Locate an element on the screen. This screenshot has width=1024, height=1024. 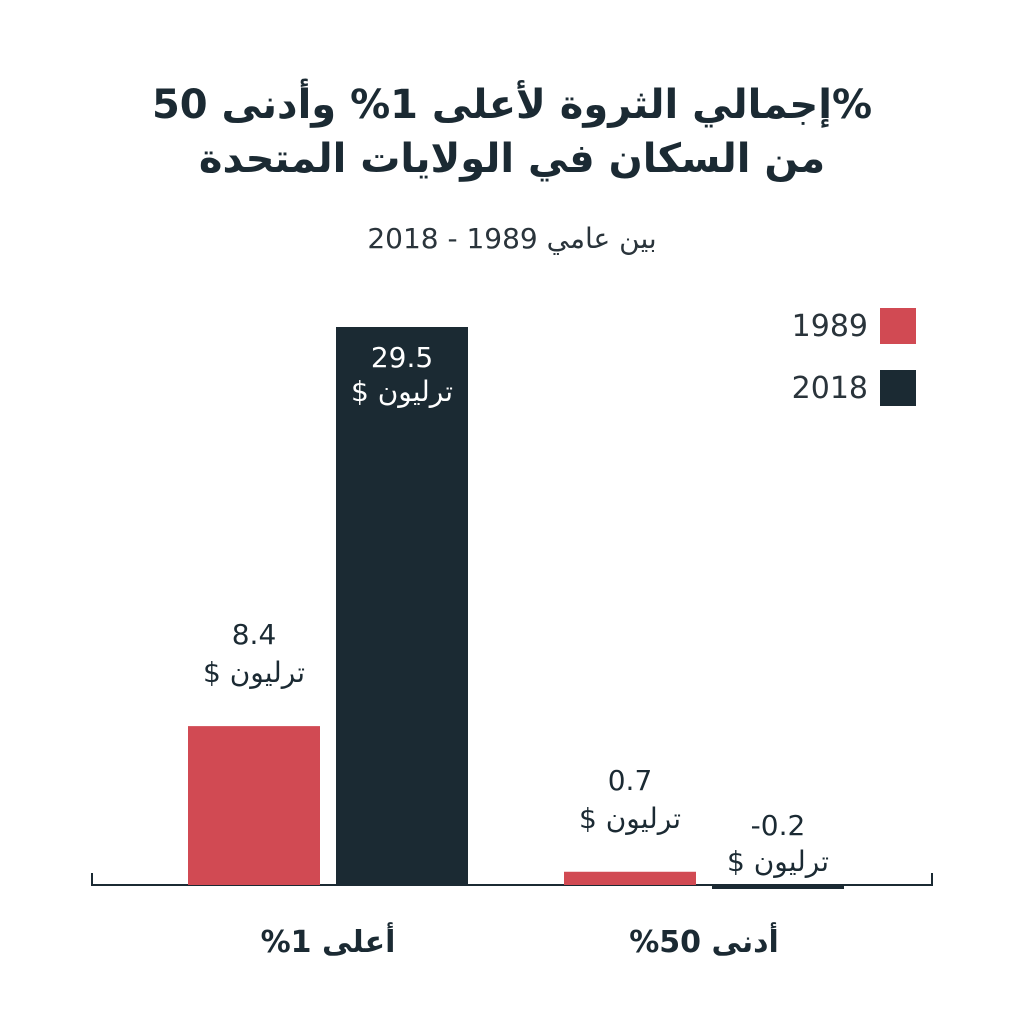
data-label-value-2018-cat1: -0.2 is located at coordinates (778, 825).